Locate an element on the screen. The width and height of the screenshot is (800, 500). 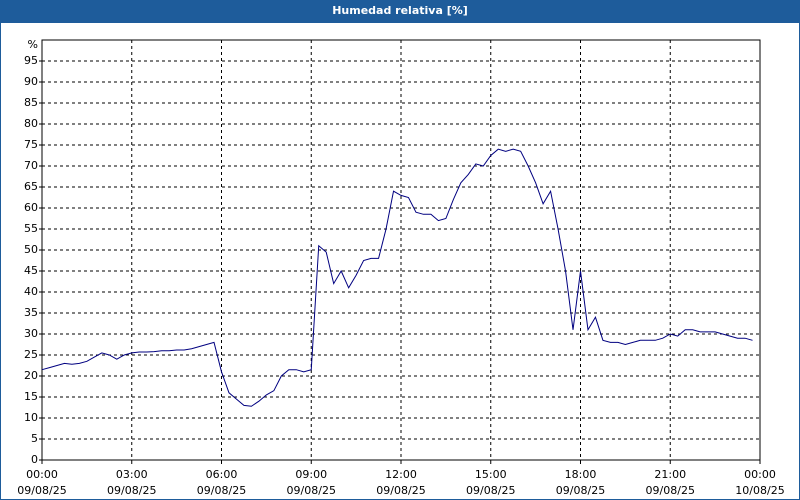
y-tick-label: 60 is located at coordinates (31, 207).